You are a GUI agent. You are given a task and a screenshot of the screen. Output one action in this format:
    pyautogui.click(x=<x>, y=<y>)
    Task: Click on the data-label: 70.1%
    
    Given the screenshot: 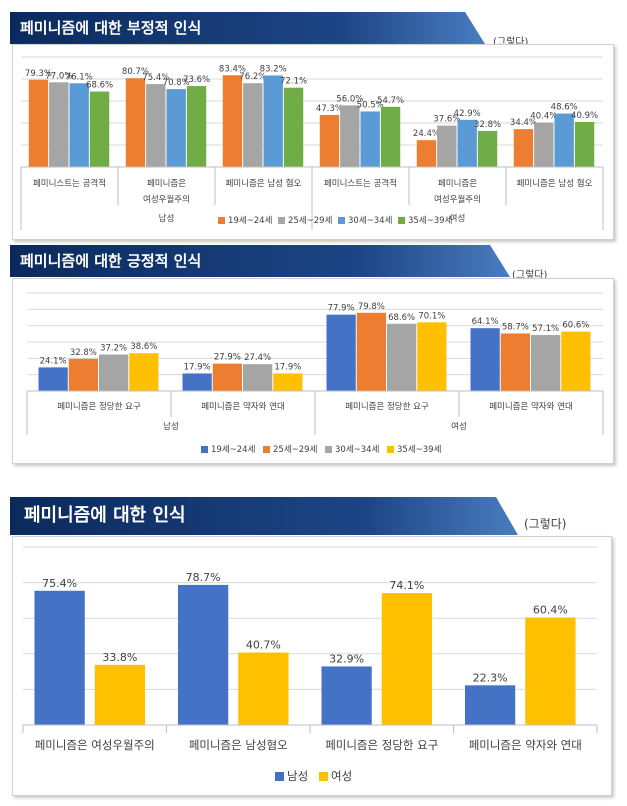 What is the action you would take?
    pyautogui.click(x=431, y=316)
    